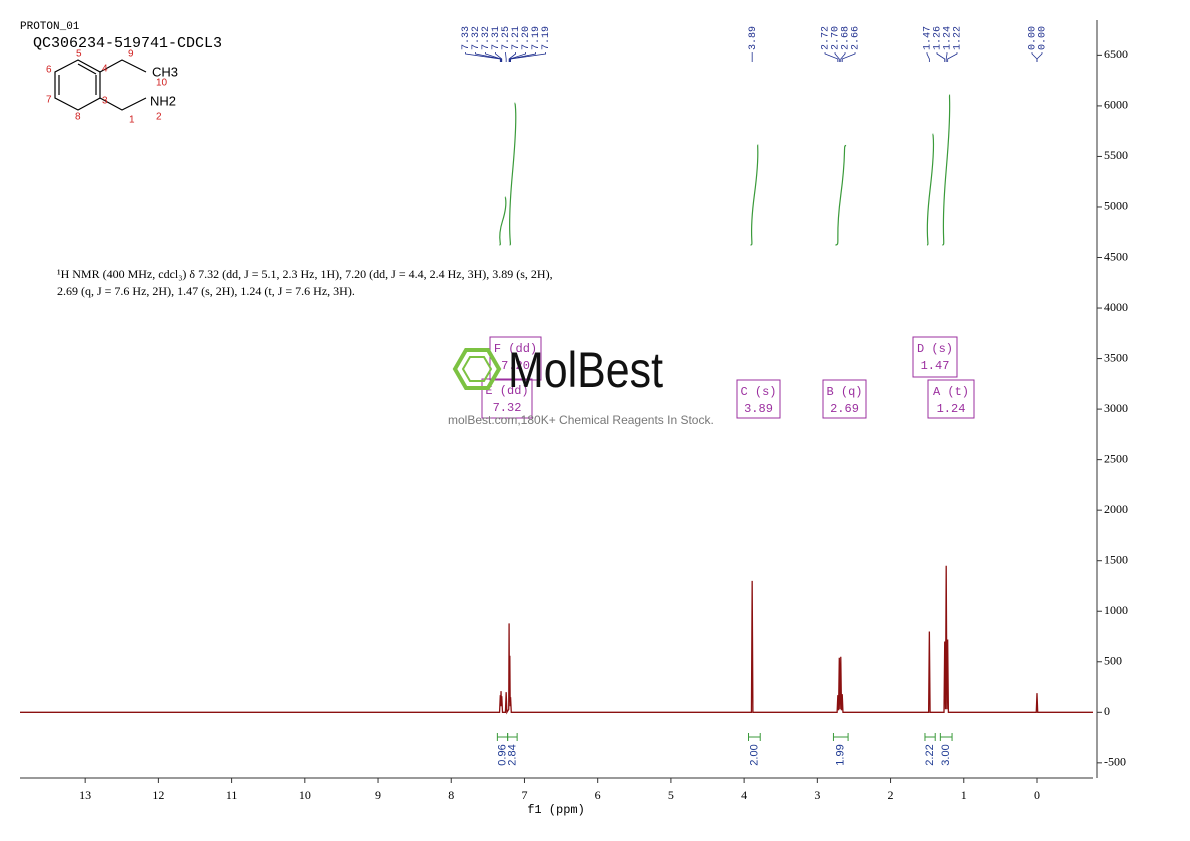  I want to click on multiplet-shift: 3.89, so click(758, 409).